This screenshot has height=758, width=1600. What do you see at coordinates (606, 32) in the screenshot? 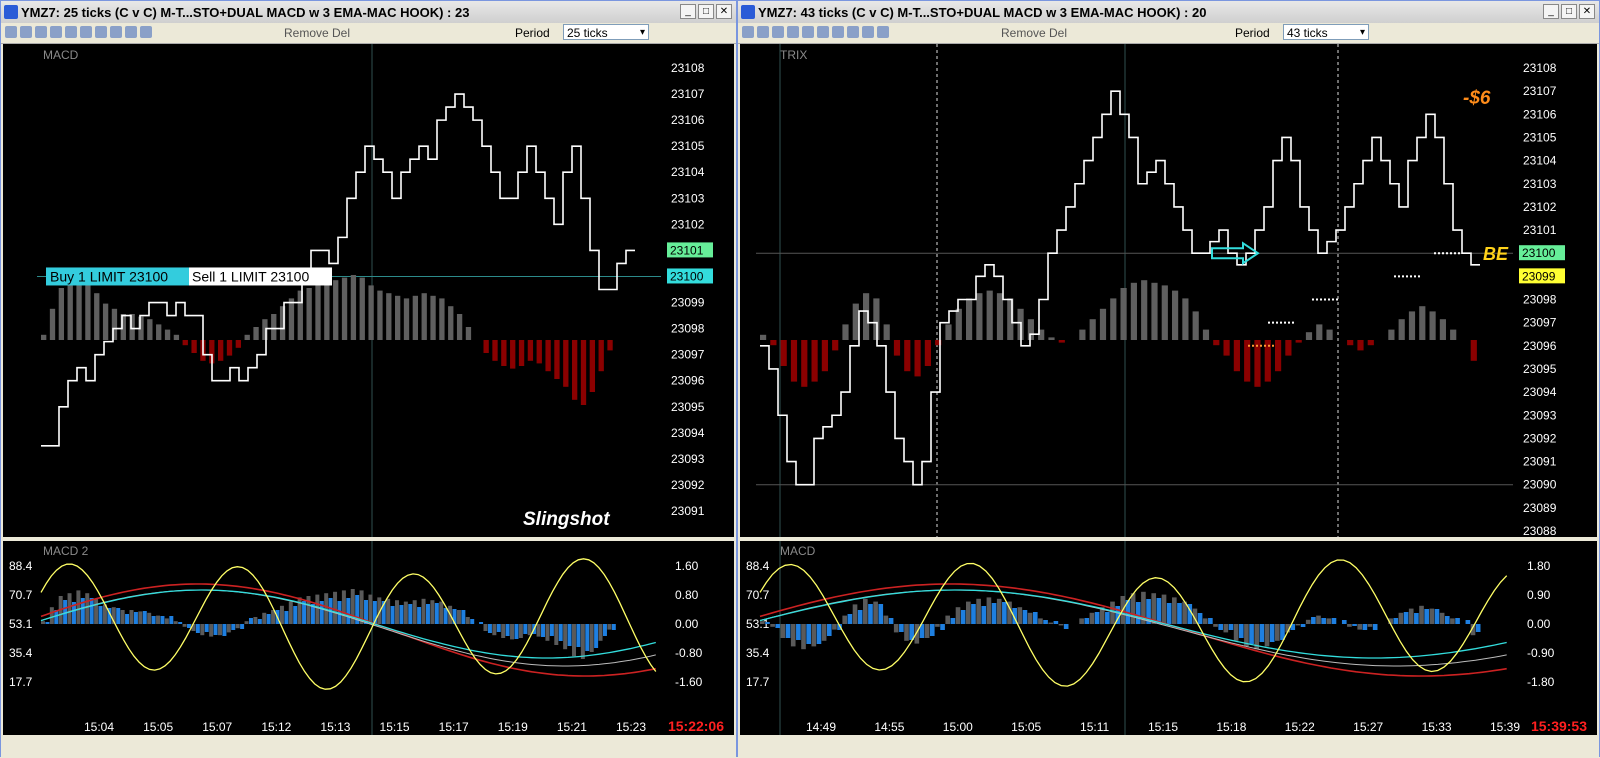
I see `period-select: 25 ticks` at bounding box center [606, 32].